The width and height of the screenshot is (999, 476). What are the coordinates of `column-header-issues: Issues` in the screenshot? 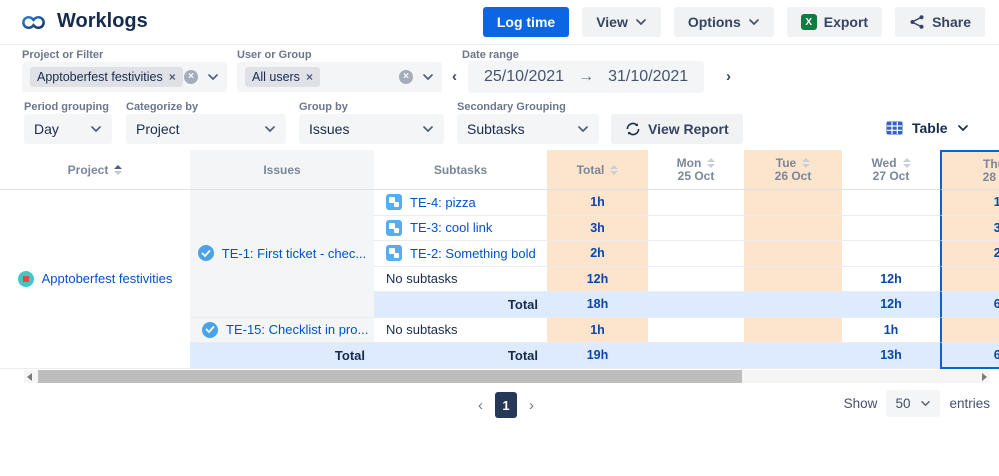 It's located at (282, 170).